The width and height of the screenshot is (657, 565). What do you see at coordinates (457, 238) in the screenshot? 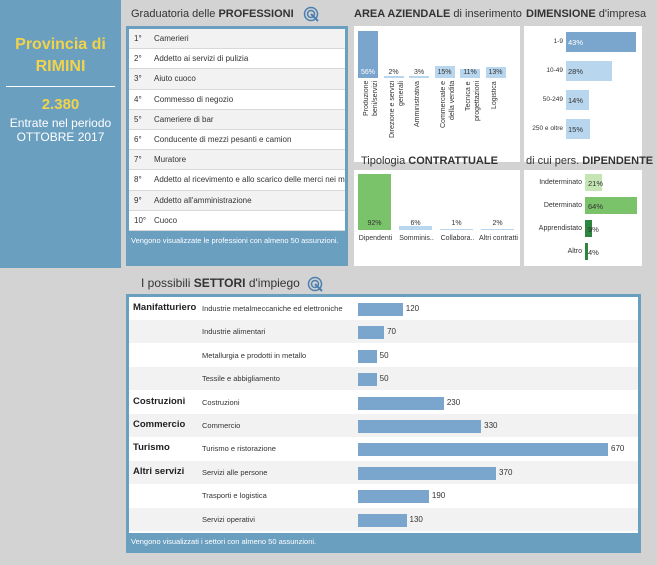
I see `contract-bar-label: Collabora..` at bounding box center [457, 238].